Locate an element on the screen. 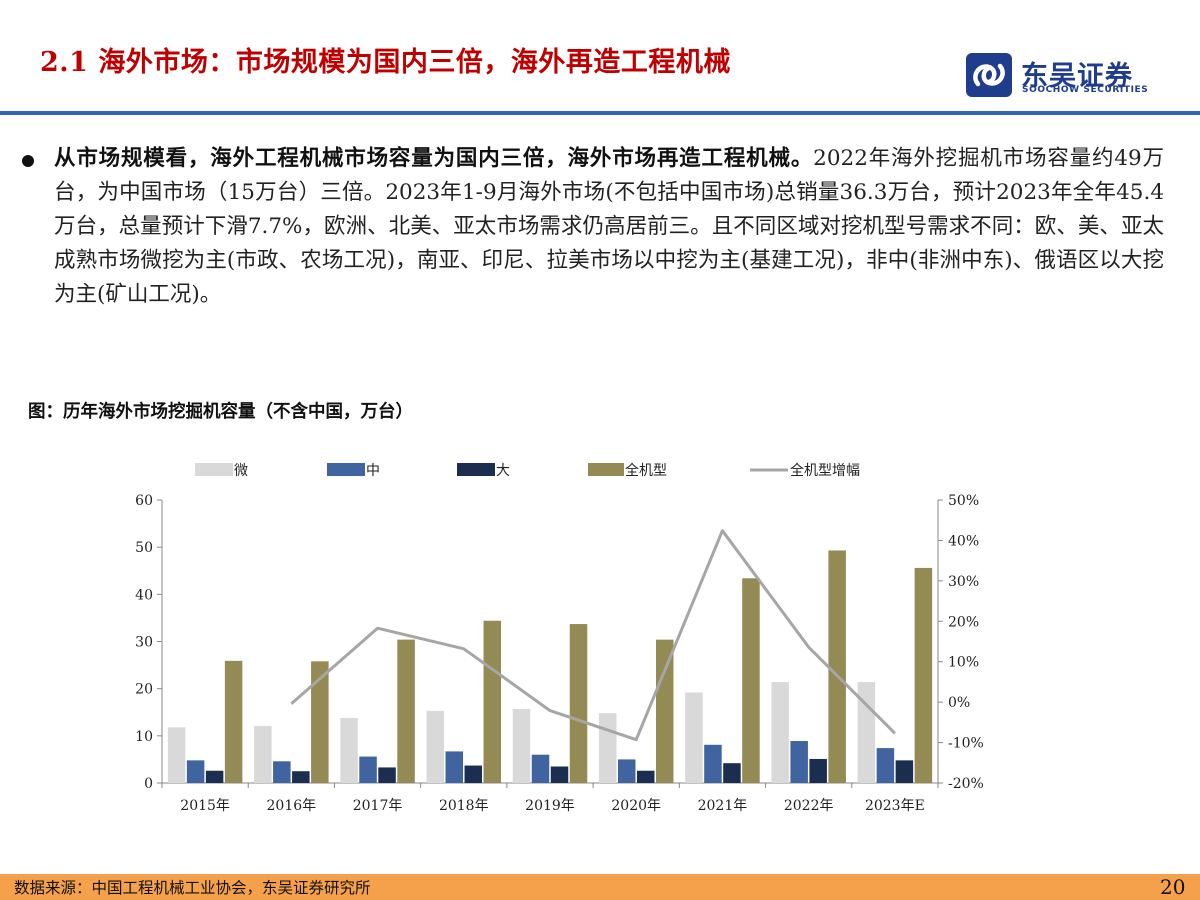  legend-label: 微 is located at coordinates (241, 471).